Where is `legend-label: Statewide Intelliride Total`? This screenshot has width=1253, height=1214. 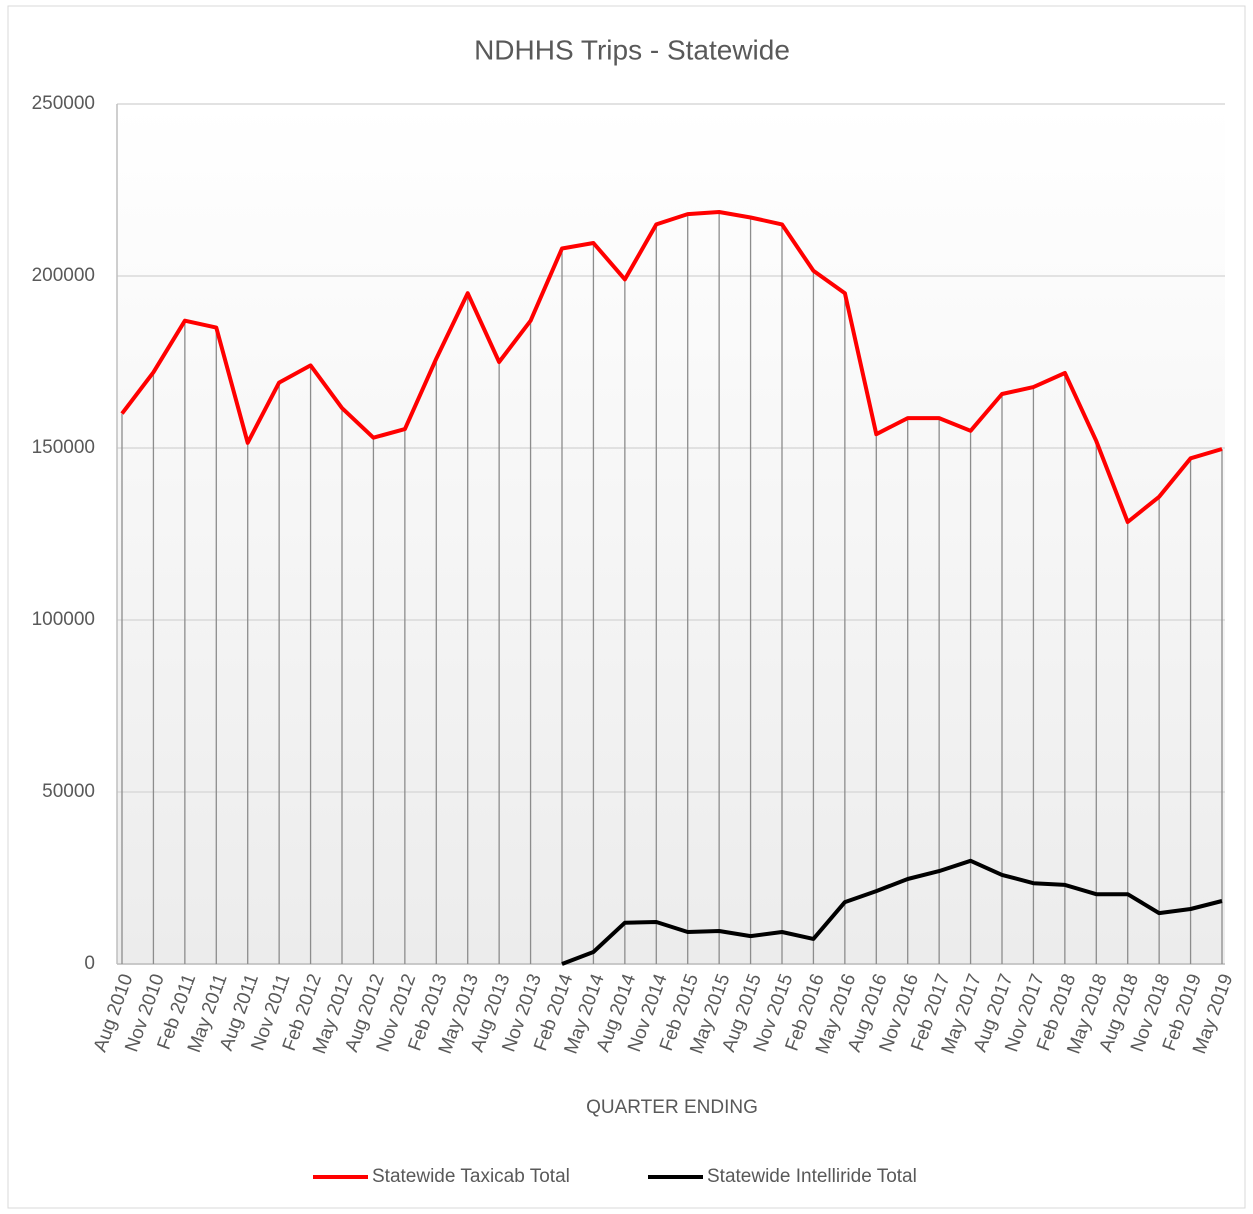 legend-label: Statewide Intelliride Total is located at coordinates (812, 1176).